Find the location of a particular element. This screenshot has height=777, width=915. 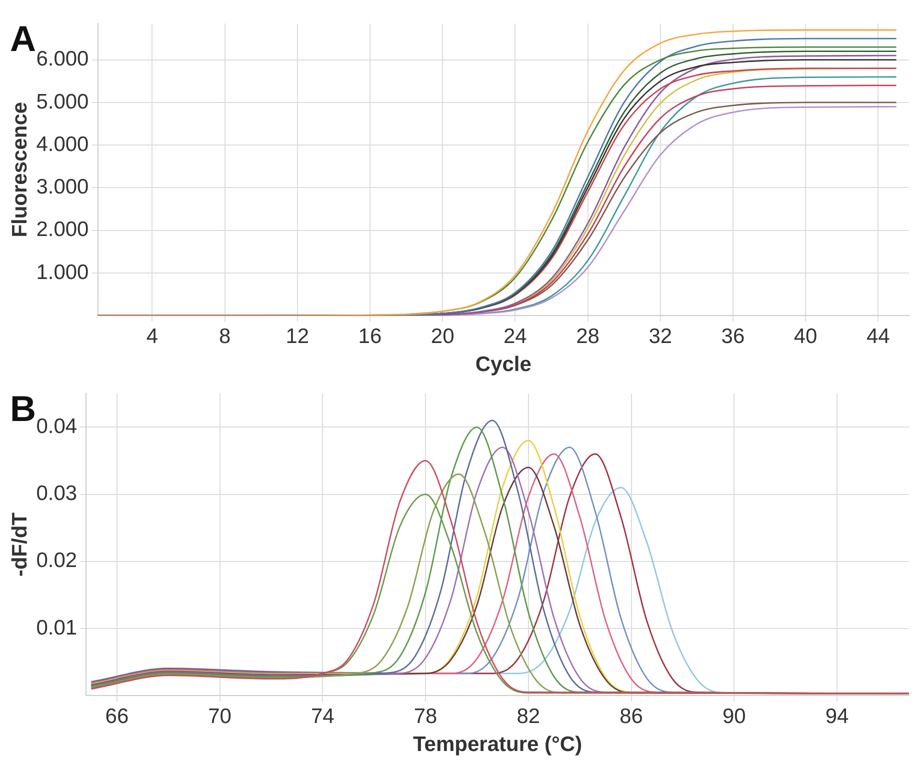

y-tick-label: 0.04 is located at coordinates (57, 426).